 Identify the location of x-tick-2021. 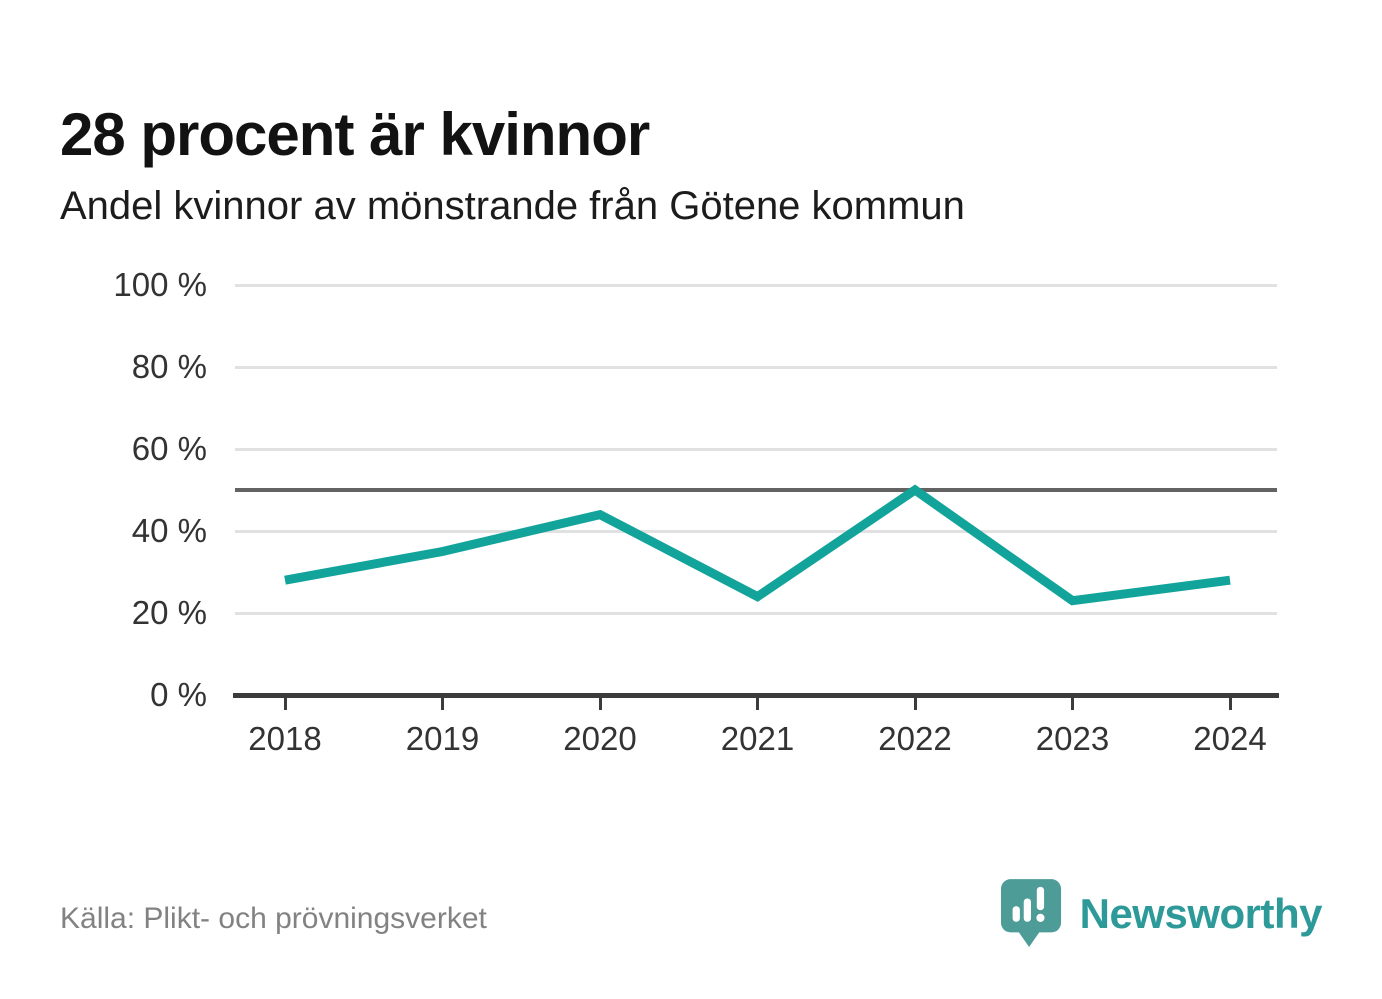
(757, 703).